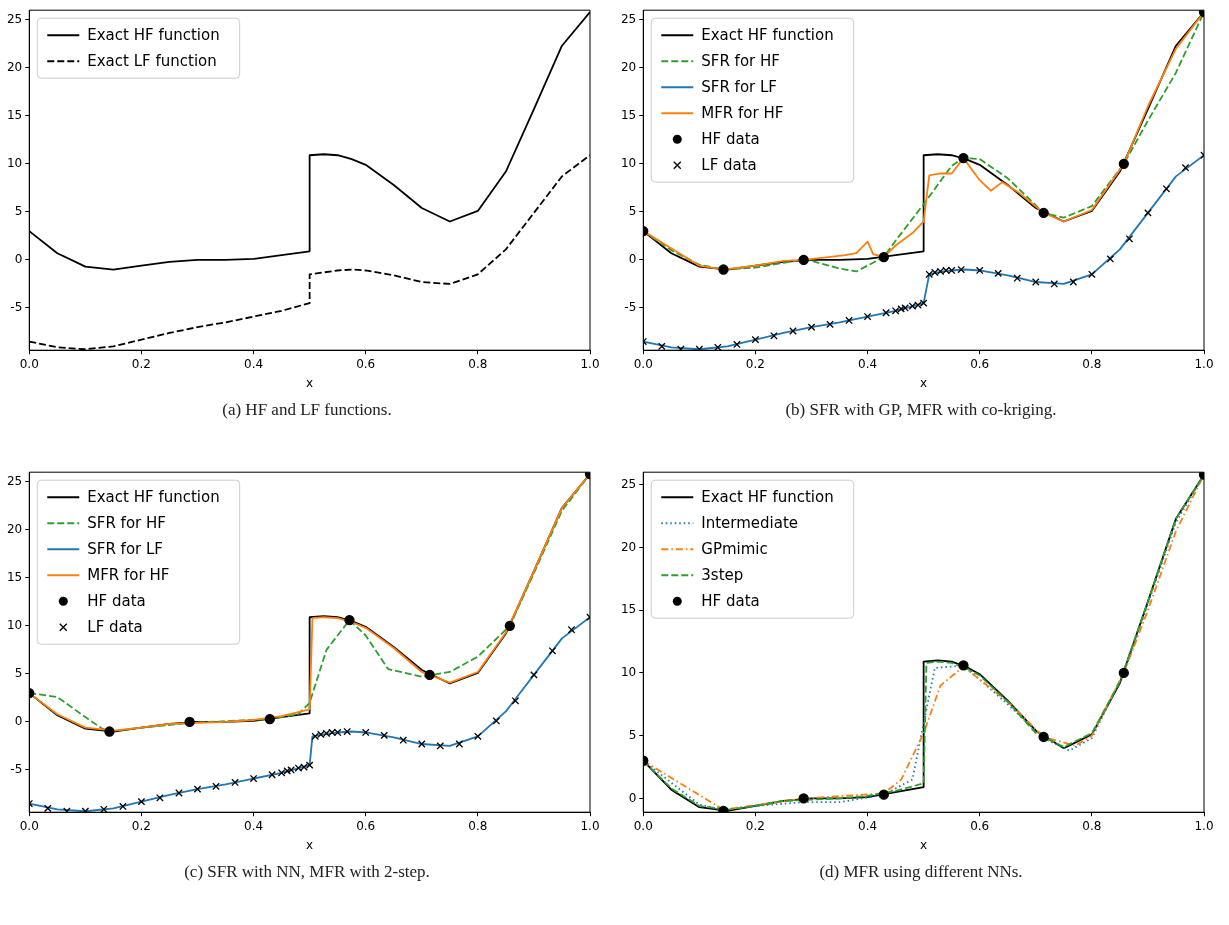  Describe the element at coordinates (722, 575) in the screenshot. I see `legend-label: 3step` at that location.